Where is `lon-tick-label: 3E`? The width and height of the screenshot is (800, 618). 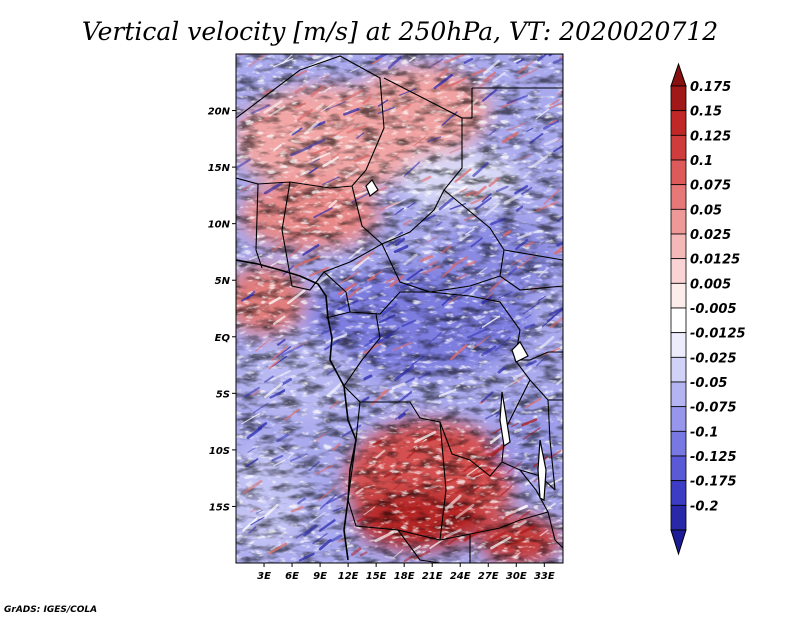 lon-tick-label: 3E is located at coordinates (264, 576).